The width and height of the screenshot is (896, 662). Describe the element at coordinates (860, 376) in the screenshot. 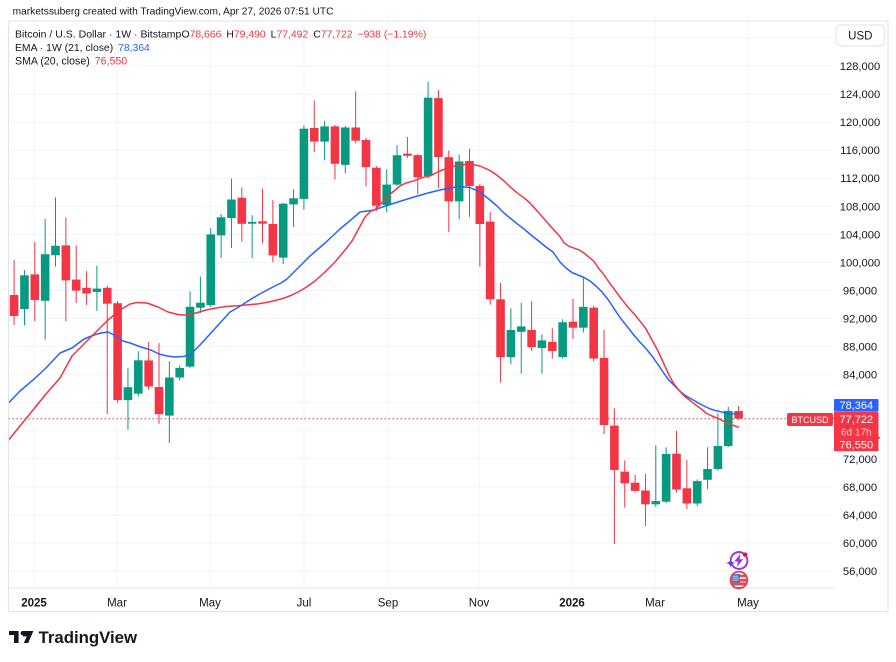

I see `svg-text: 84,000` at that location.